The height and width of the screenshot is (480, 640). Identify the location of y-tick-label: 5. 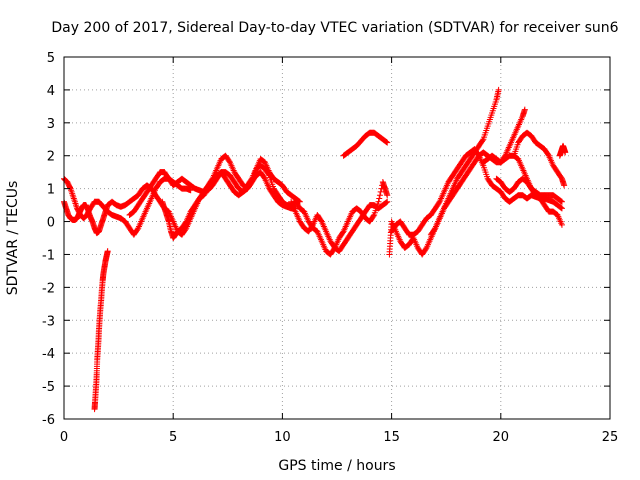
(51, 58).